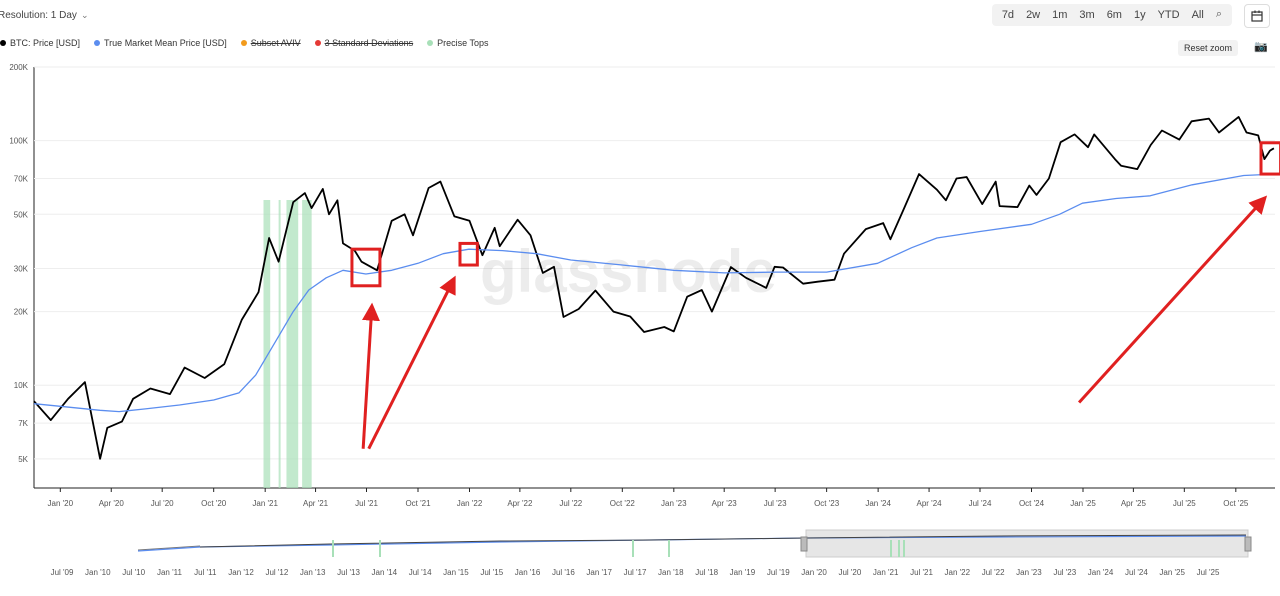 The width and height of the screenshot is (1280, 596). I want to click on y-tick-label: 30K, so click(21, 269).